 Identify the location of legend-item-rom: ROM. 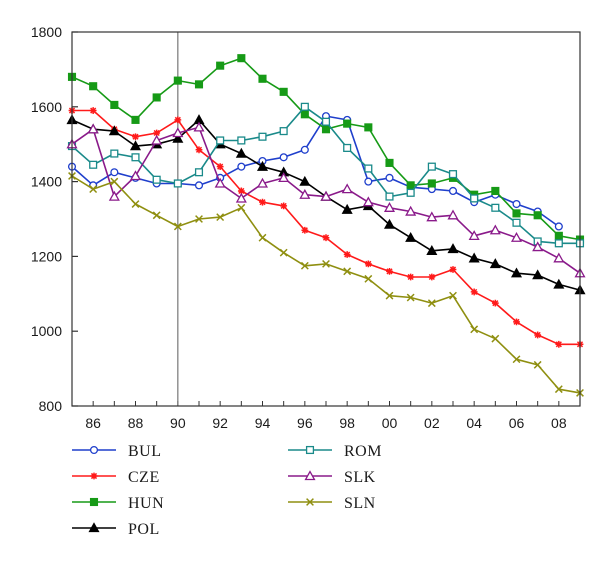
(335, 451).